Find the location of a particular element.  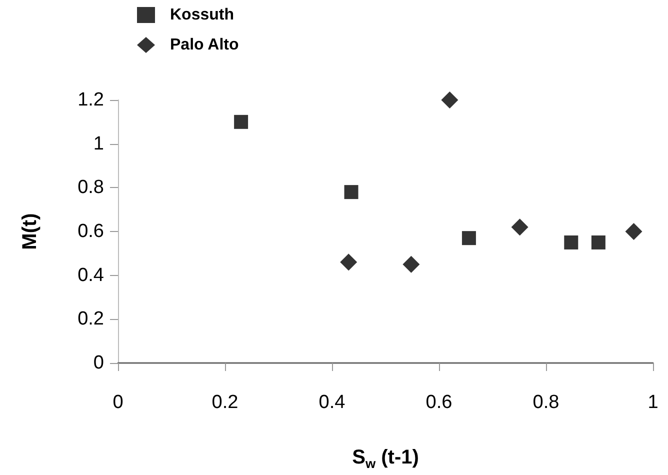

x-tick-label: 0 is located at coordinates (118, 402).